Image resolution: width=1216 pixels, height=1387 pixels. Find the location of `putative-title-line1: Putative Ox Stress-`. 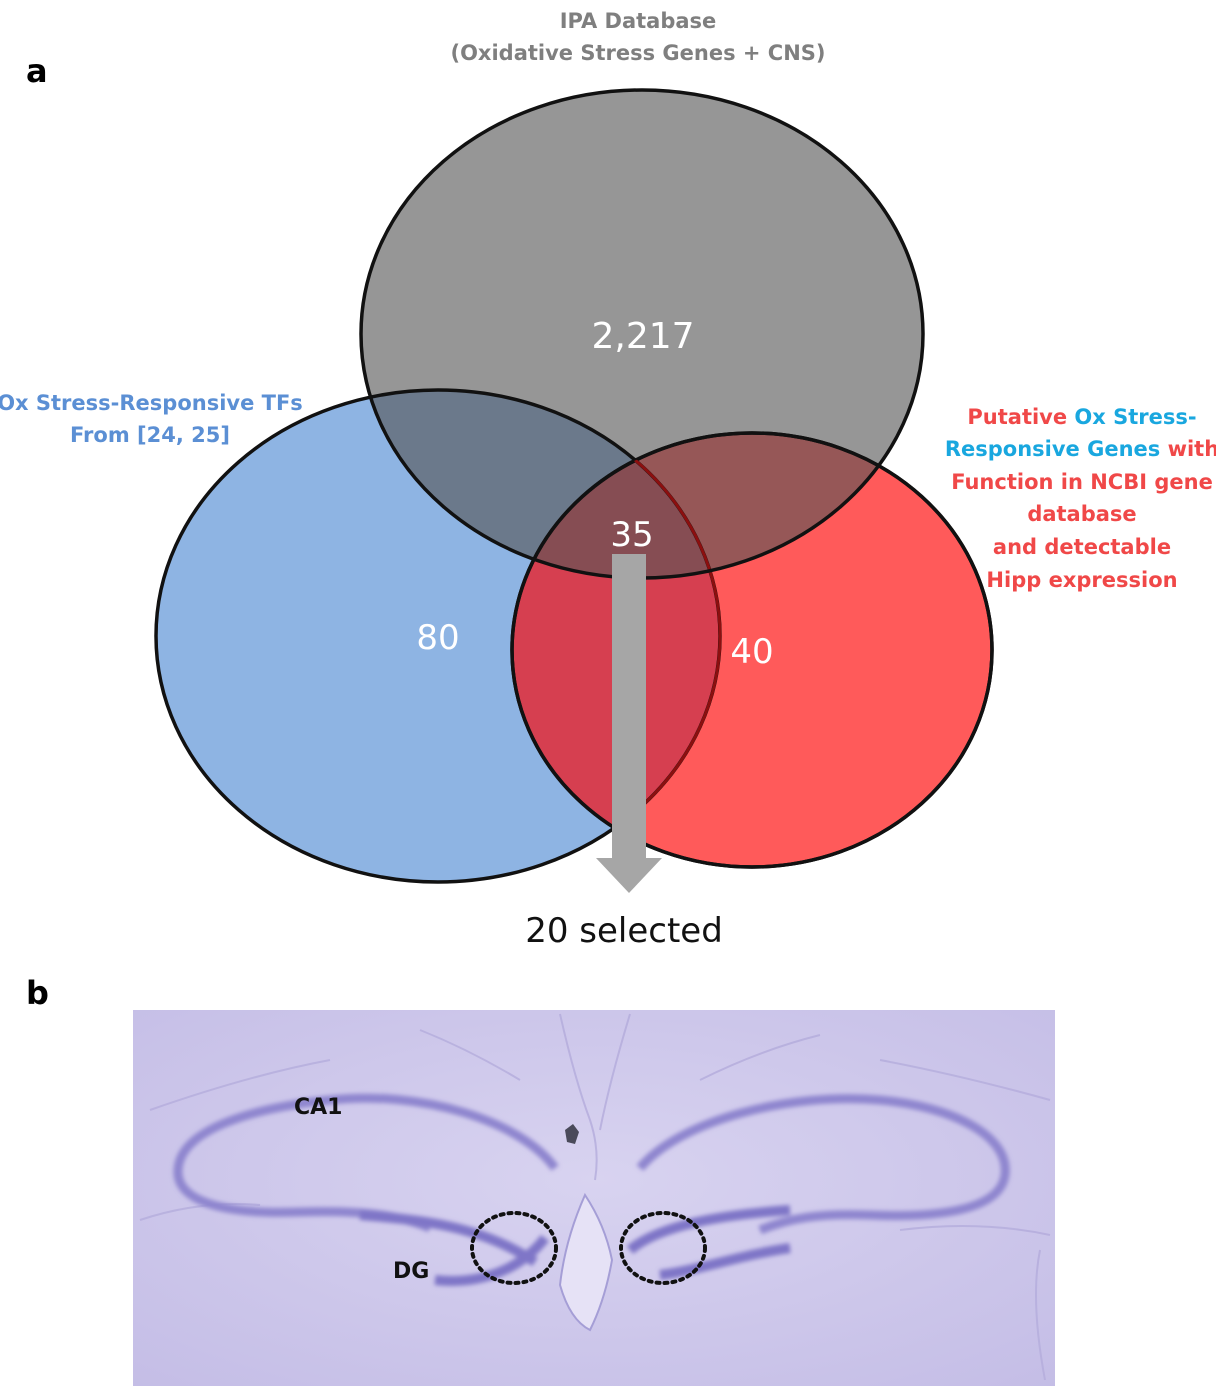

putative-title-line1: Putative Ox Stress- is located at coordinates (1081, 417).